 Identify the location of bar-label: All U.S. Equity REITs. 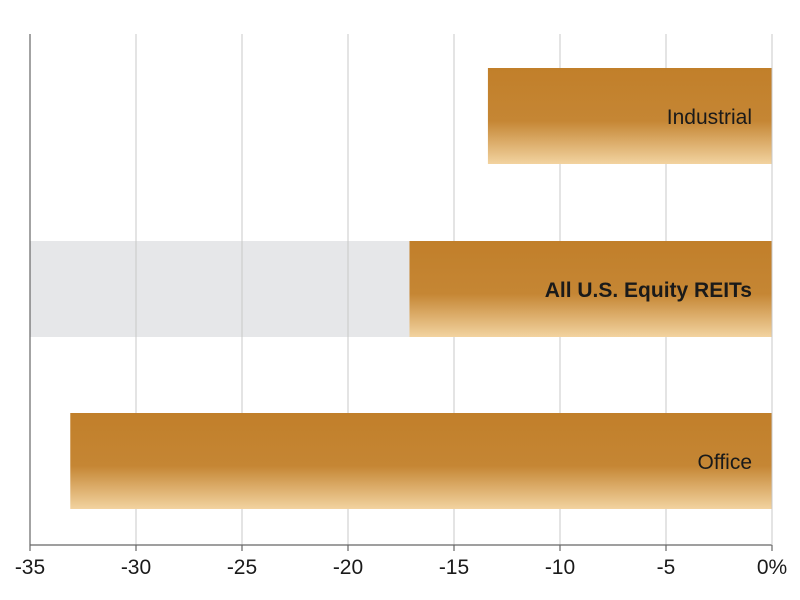
(648, 290).